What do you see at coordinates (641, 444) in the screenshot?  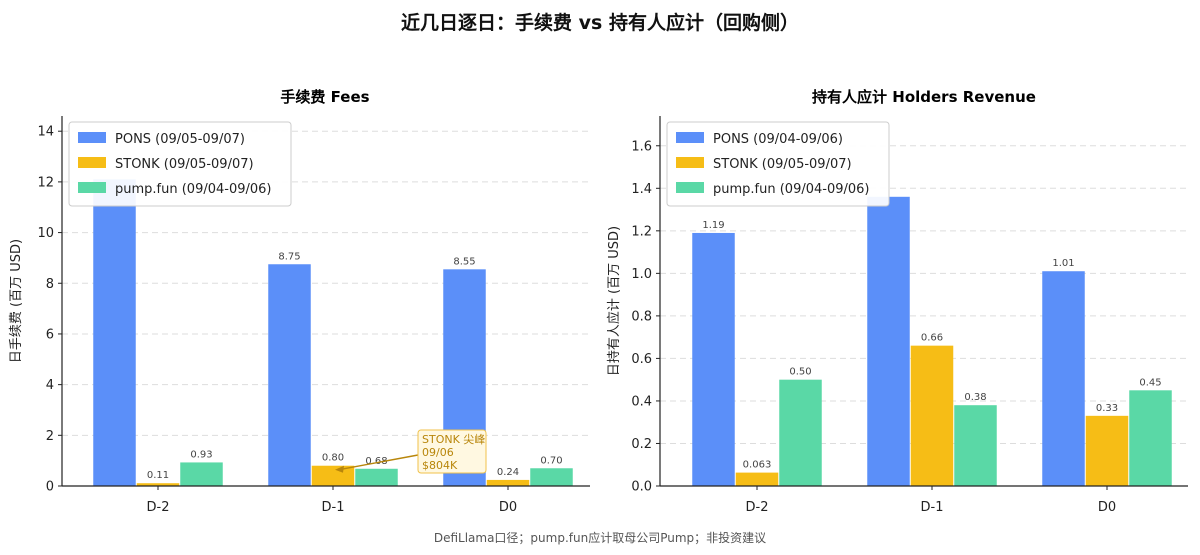 I see `y-tick-label: 0.2` at bounding box center [641, 444].